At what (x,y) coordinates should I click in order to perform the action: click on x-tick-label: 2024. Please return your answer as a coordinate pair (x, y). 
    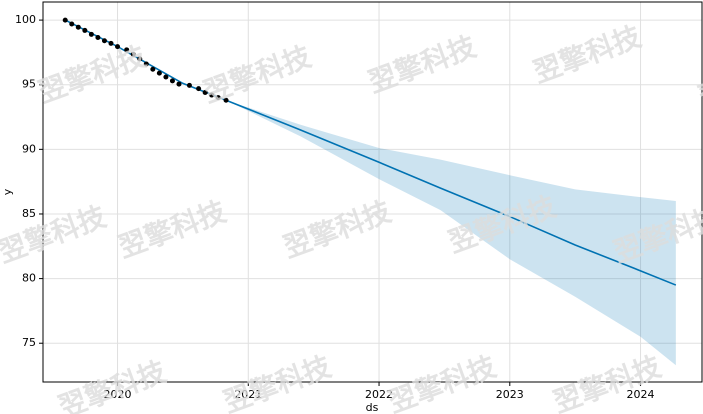
    Looking at the image, I should click on (641, 394).